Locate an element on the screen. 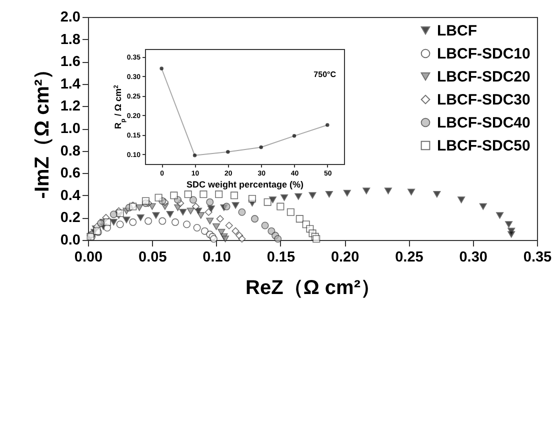 The width and height of the screenshot is (555, 424). y-tick-label: 1.2 is located at coordinates (70, 106).